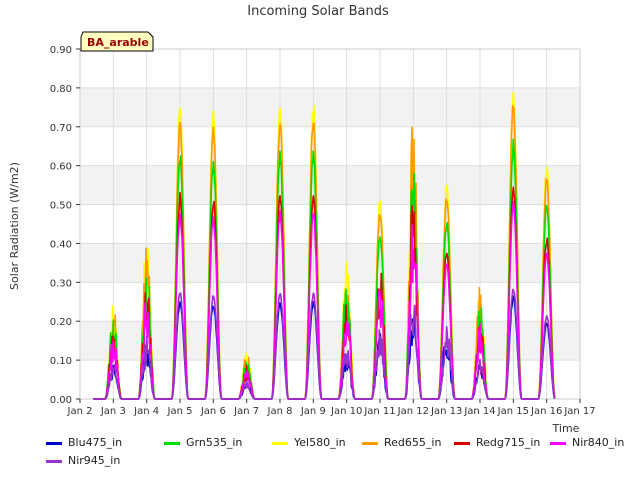 This screenshot has height=480, width=640. Describe the element at coordinates (446, 411) in the screenshot. I see `x-tick-label: Jan 13` at that location.